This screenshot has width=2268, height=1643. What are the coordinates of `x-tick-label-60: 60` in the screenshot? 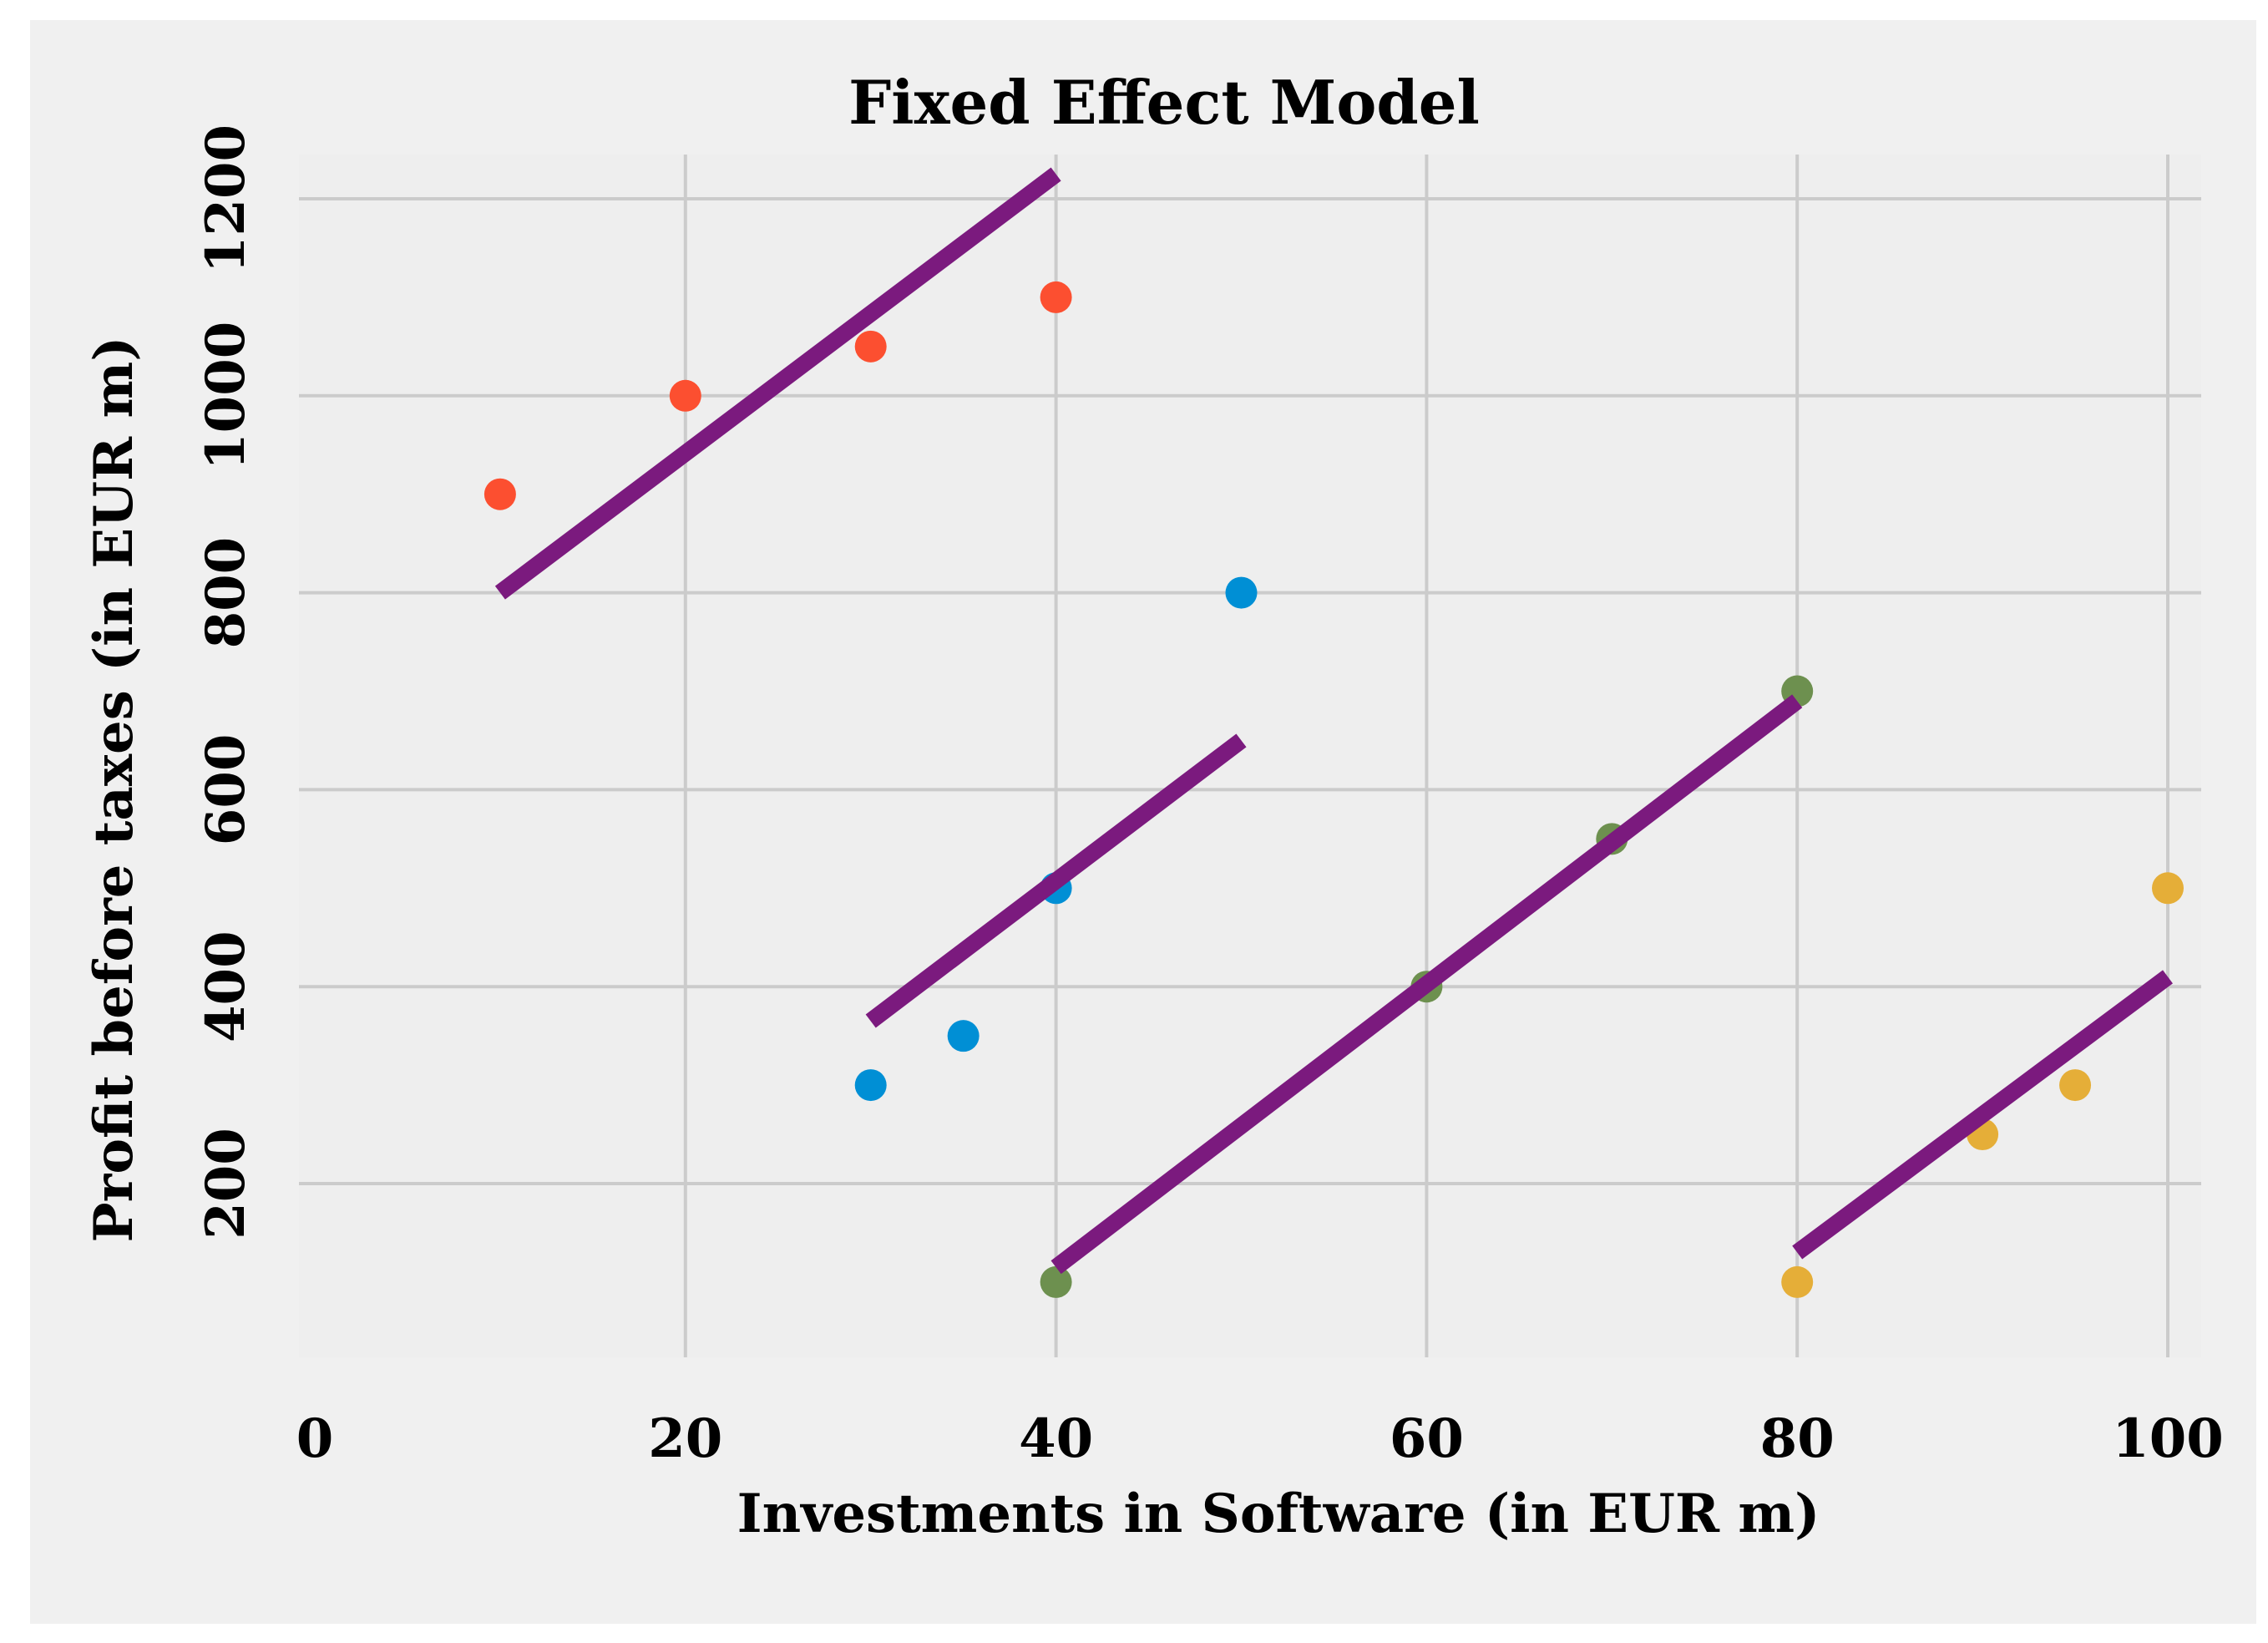 It's located at (1427, 1438).